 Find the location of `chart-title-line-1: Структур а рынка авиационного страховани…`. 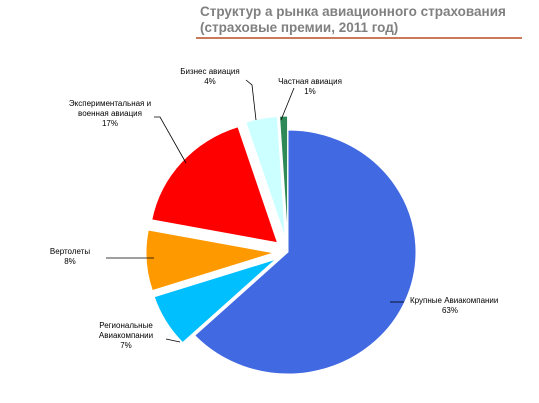

chart-title-line-1: Структур а рынка авиационного страховани… is located at coordinates (353, 11).